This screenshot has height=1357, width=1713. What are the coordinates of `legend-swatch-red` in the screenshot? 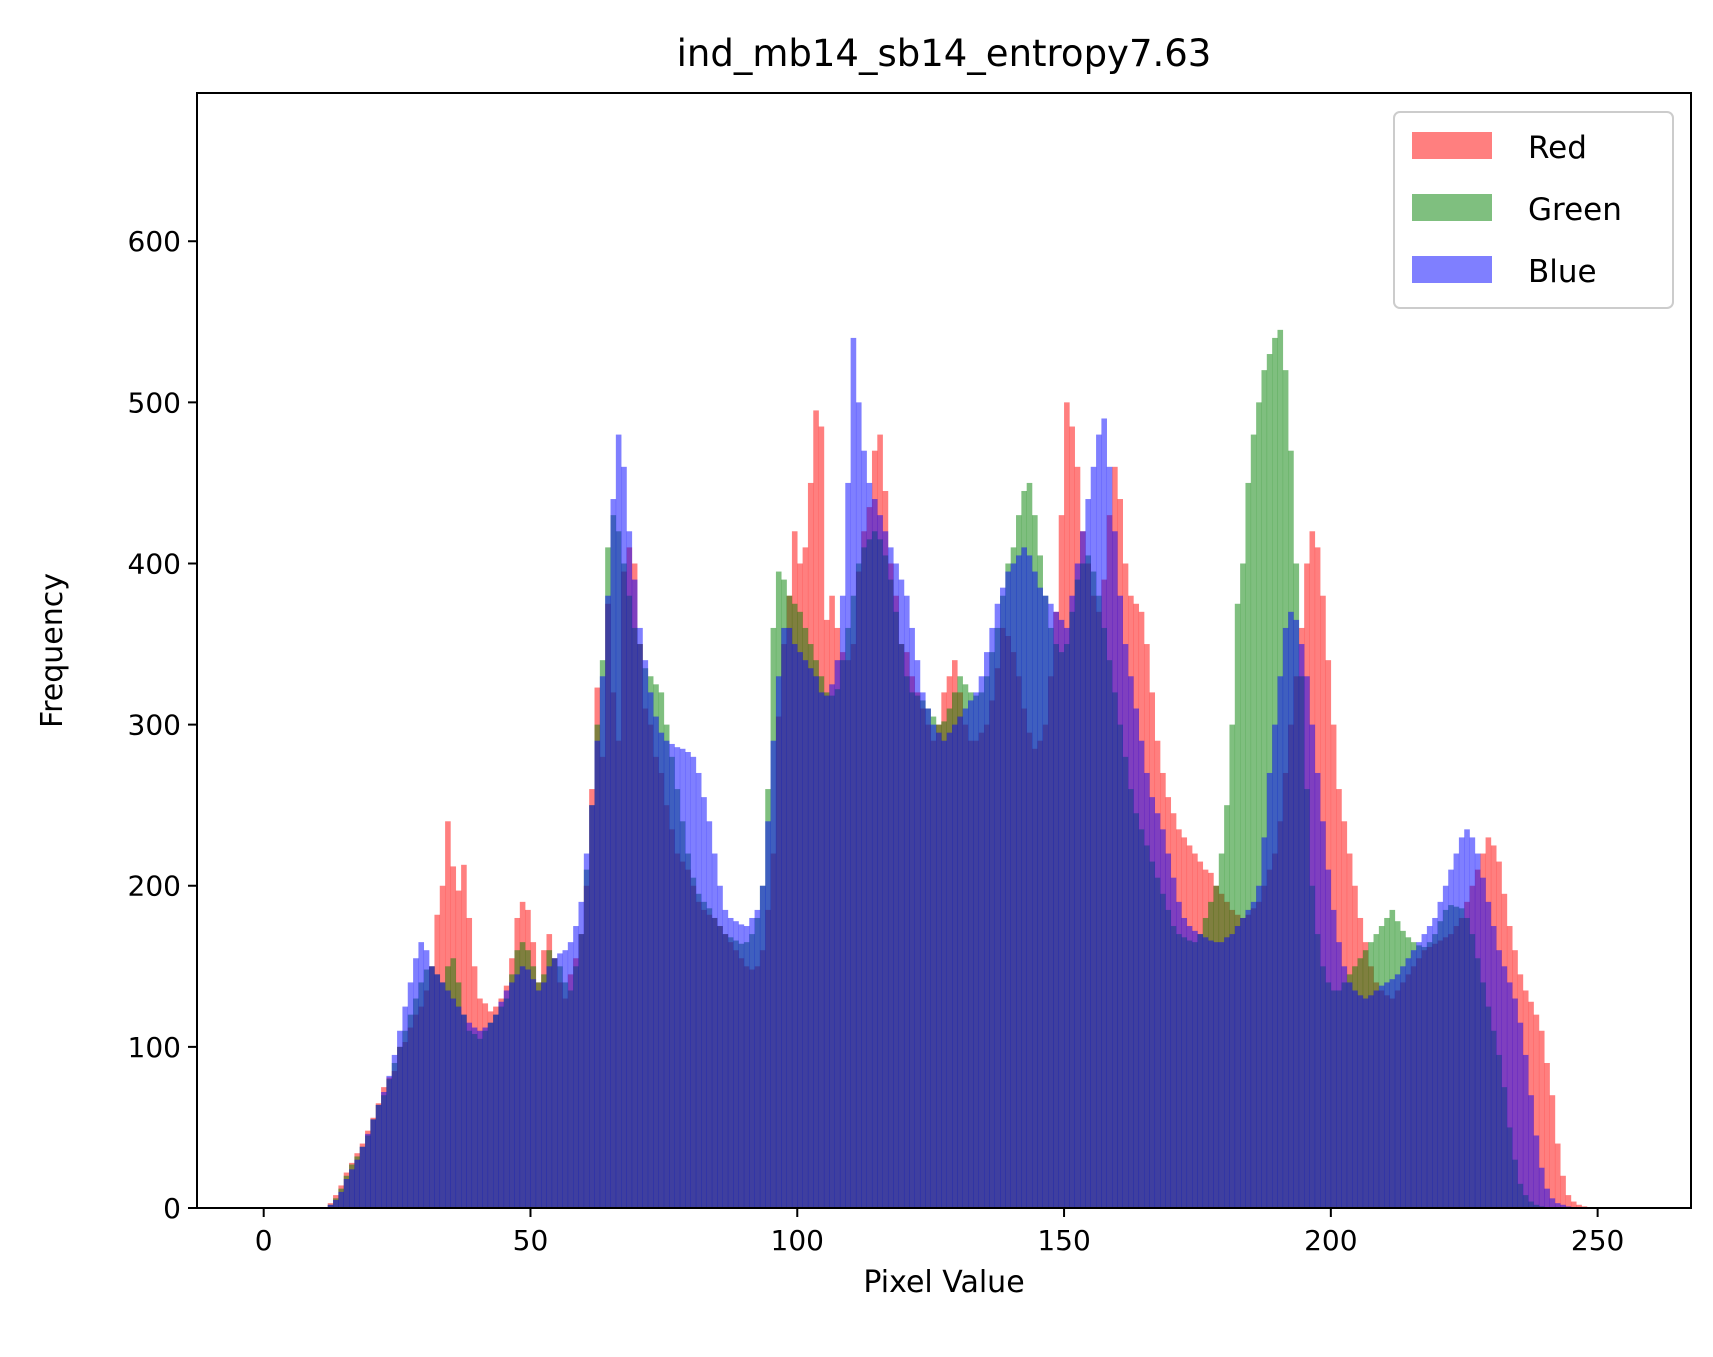 It's located at (1452, 145).